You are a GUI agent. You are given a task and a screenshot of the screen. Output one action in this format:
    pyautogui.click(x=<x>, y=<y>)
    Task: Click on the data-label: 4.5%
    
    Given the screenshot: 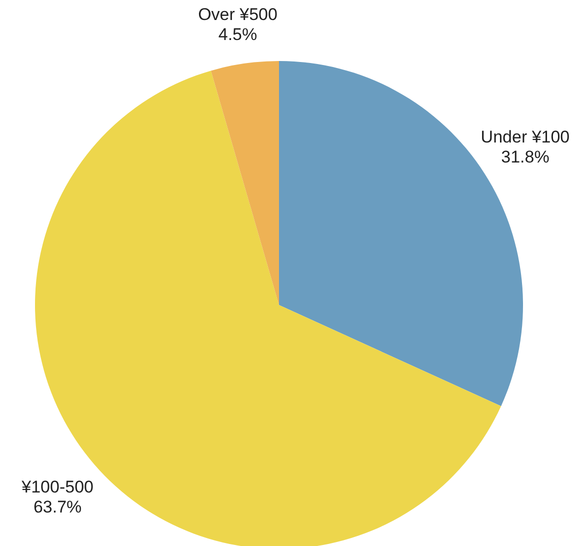 What is the action you would take?
    pyautogui.click(x=238, y=34)
    